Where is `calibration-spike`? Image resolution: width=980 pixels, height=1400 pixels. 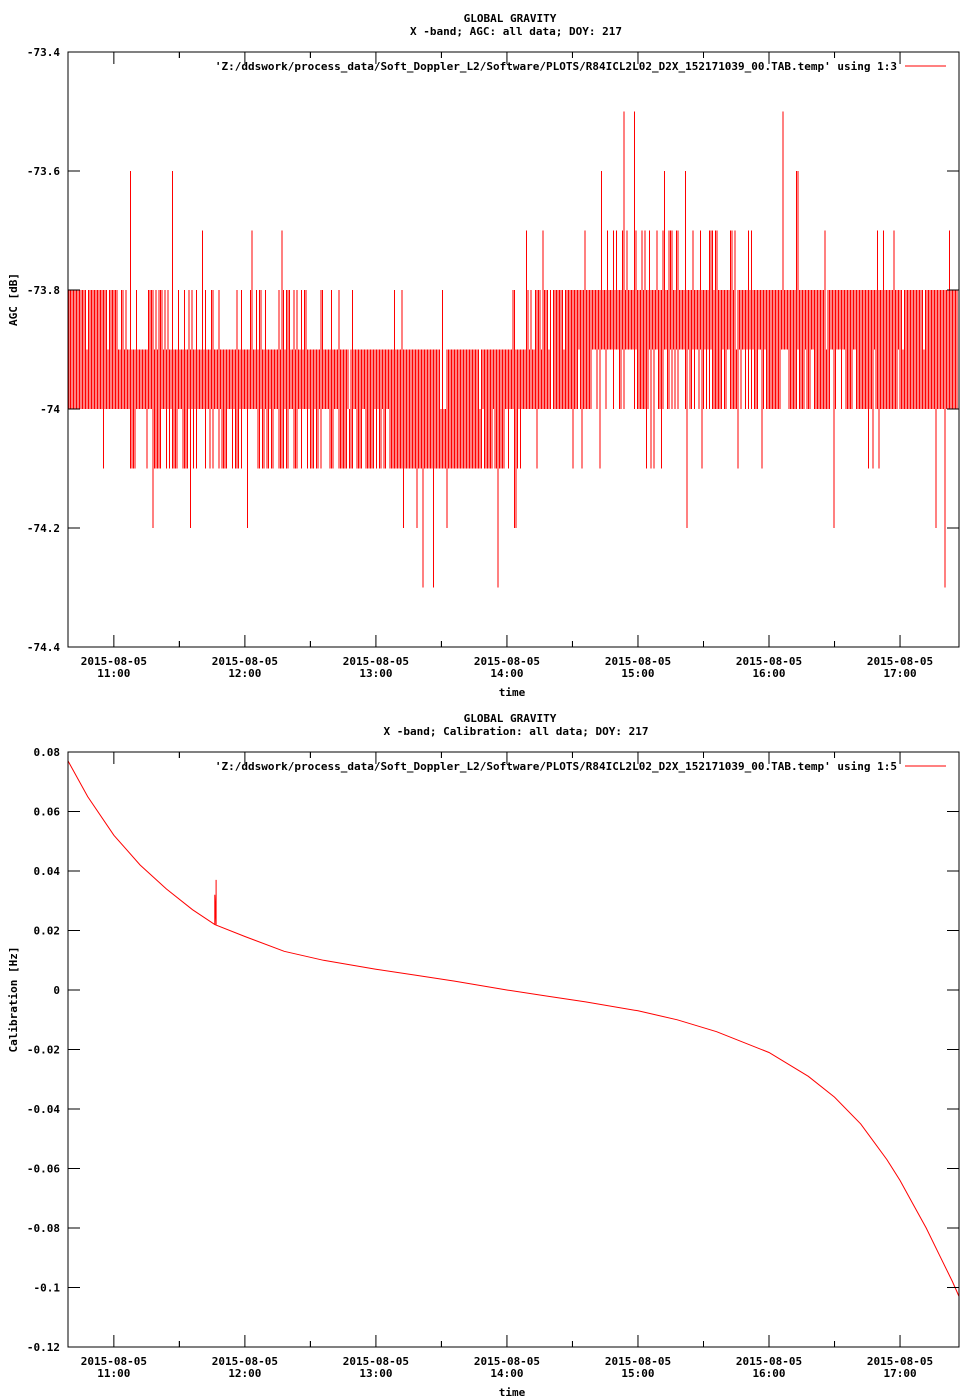 calibration-spike is located at coordinates (215, 902).